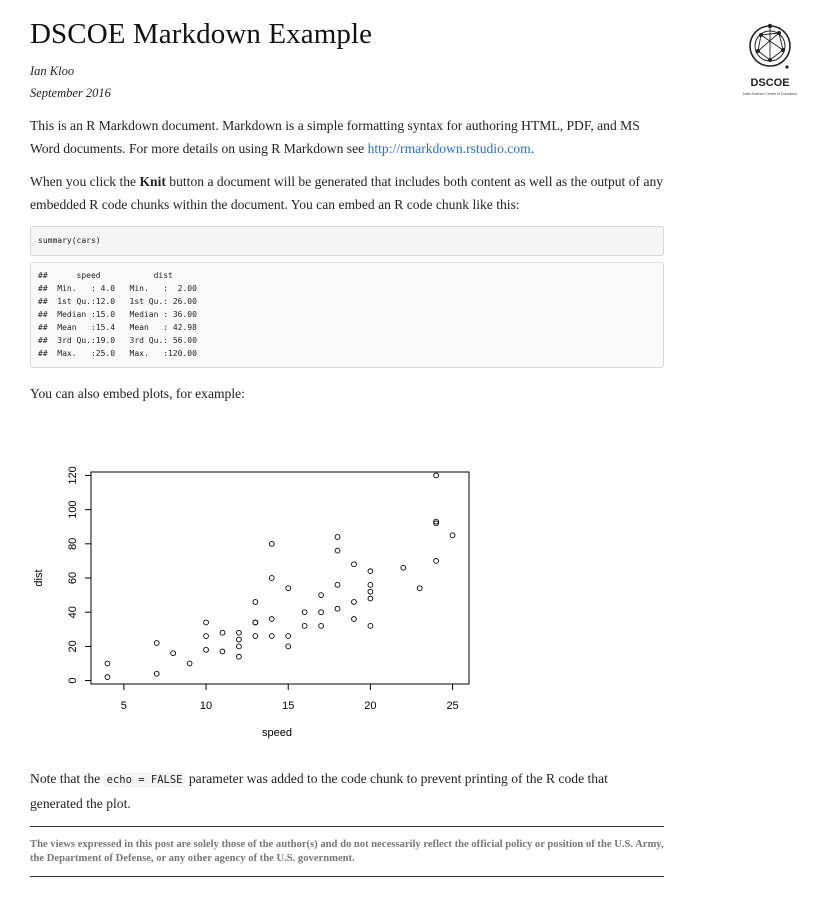 The height and width of the screenshot is (899, 819). I want to click on rmarkdown-link: http://rmarkdown.rstudio.com, so click(449, 148).